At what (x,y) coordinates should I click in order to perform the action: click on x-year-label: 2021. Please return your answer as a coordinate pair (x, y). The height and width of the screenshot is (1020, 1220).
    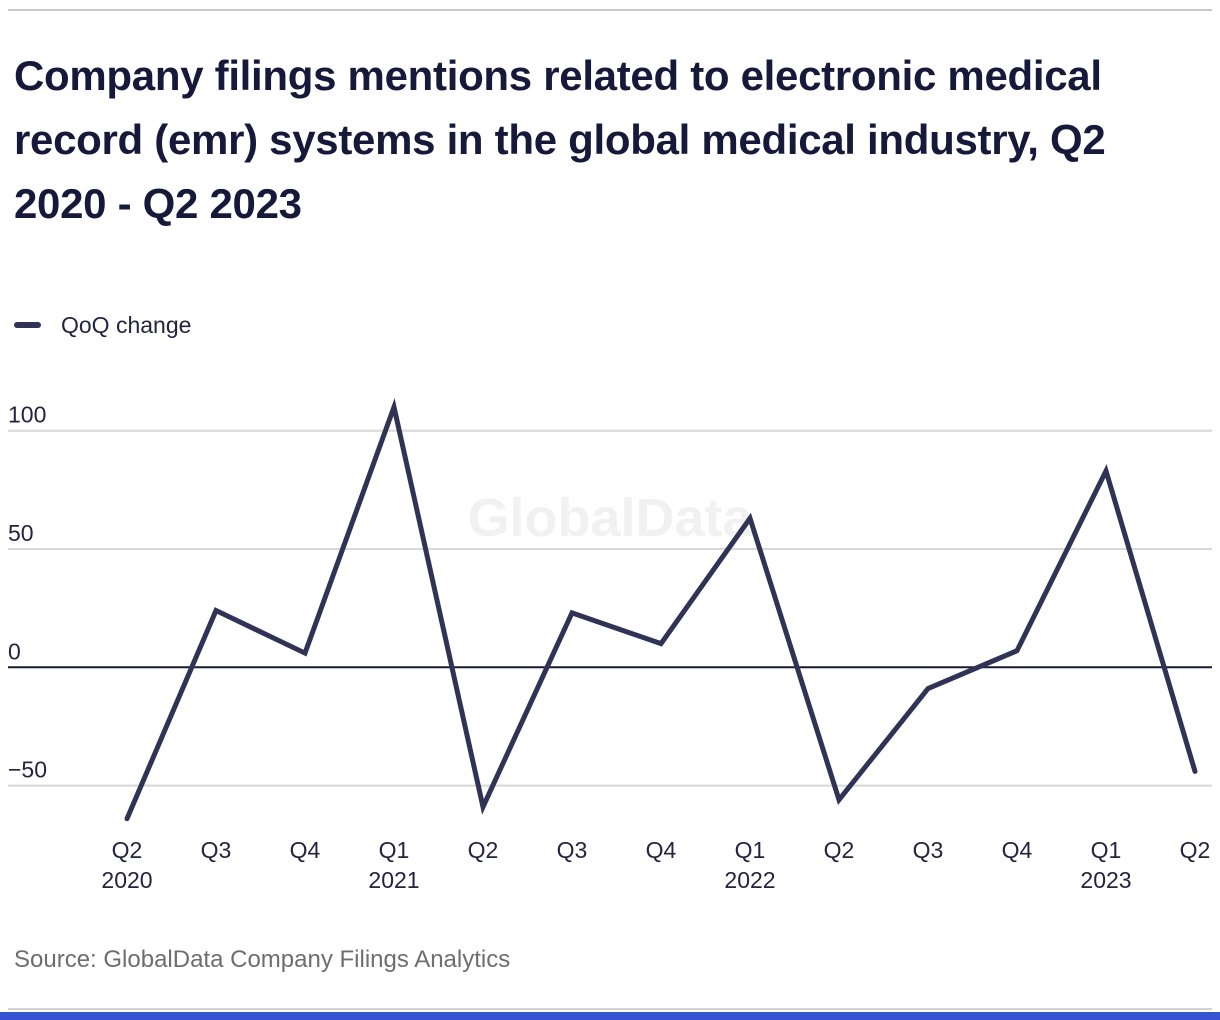
    Looking at the image, I should click on (393, 880).